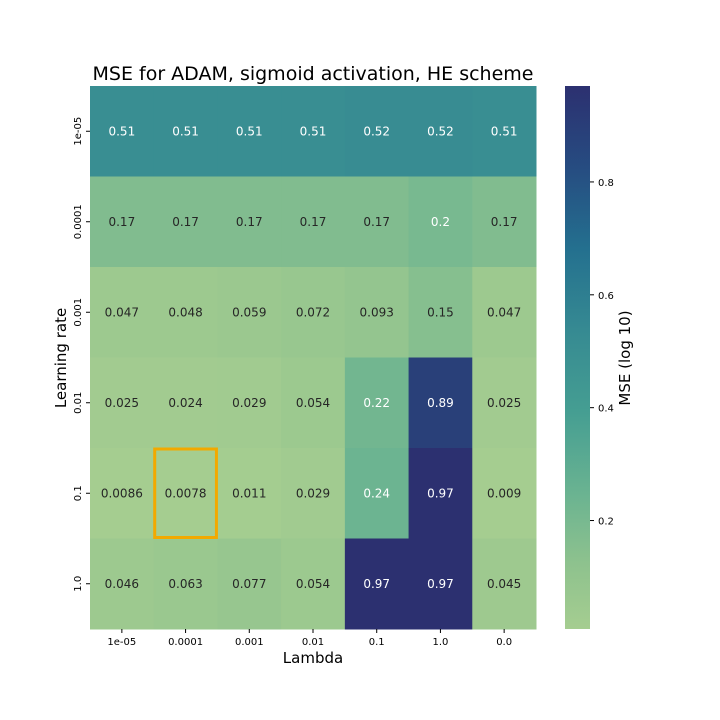 The image size is (720, 720). What do you see at coordinates (185, 642) in the screenshot?
I see `x-tick-label: 0.0001` at bounding box center [185, 642].